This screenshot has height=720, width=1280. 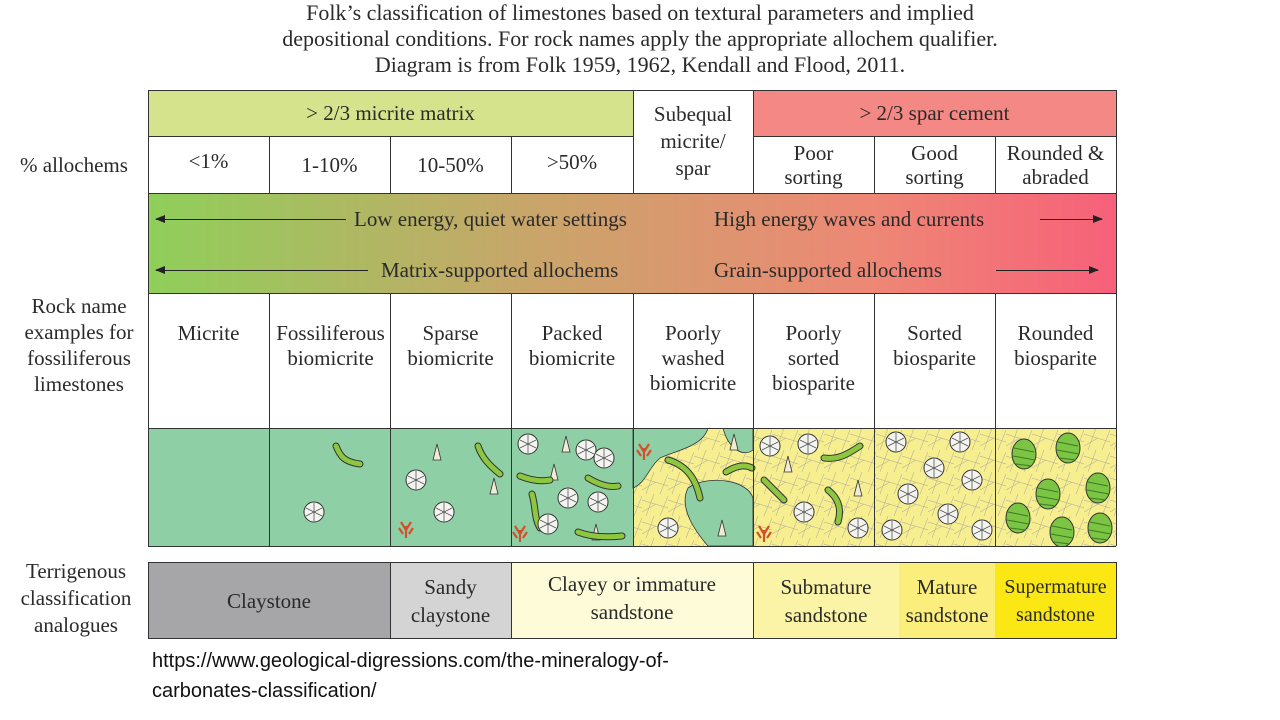 What do you see at coordinates (947, 600) in the screenshot?
I see `terrigenous-mature-sandstone: Mature sandstone` at bounding box center [947, 600].